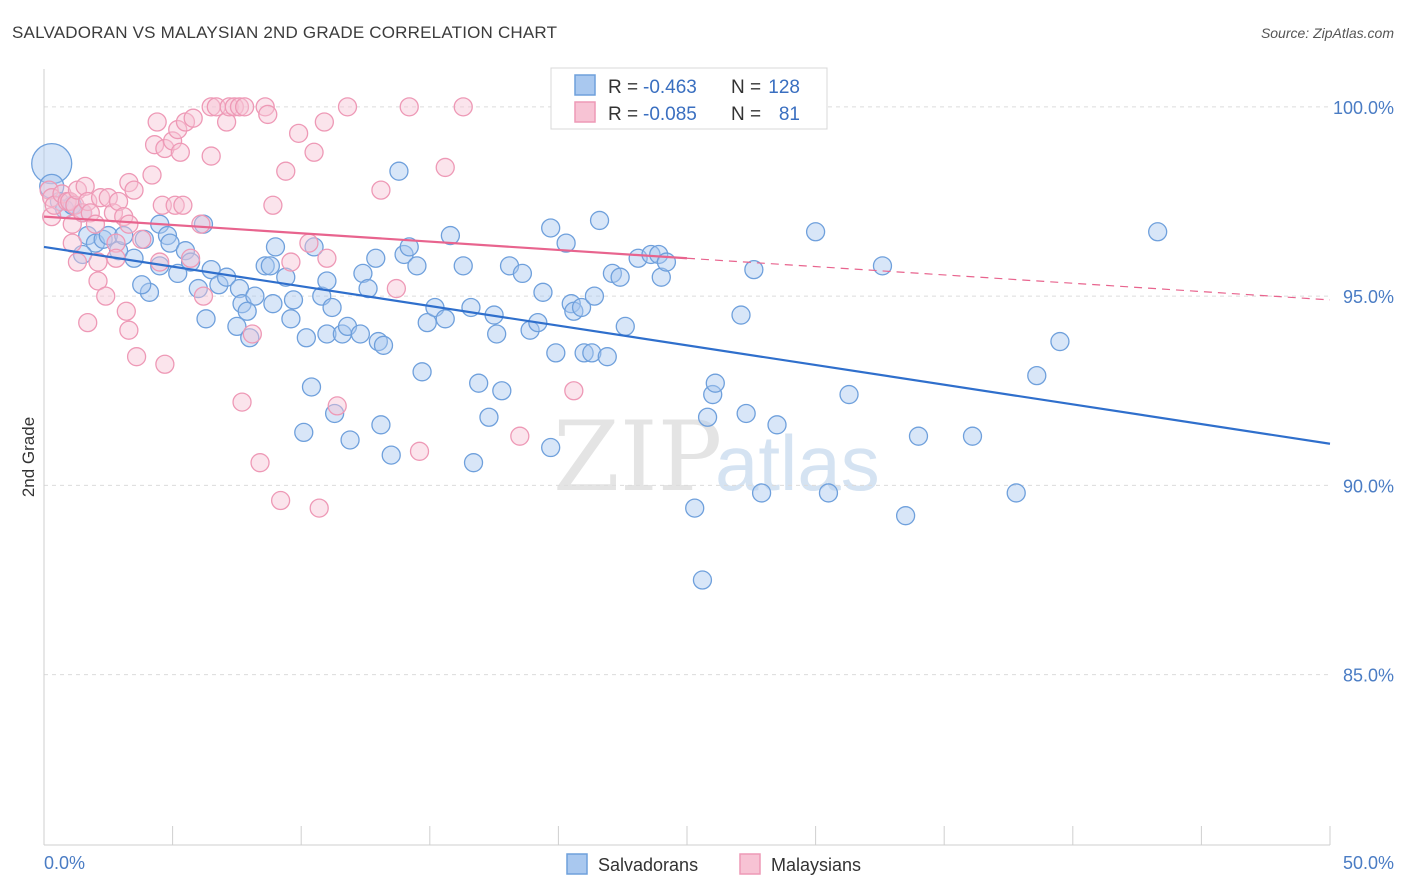  Describe the element at coordinates (1363, 108) in the screenshot. I see `y-tick-label: 100.0%` at that location.